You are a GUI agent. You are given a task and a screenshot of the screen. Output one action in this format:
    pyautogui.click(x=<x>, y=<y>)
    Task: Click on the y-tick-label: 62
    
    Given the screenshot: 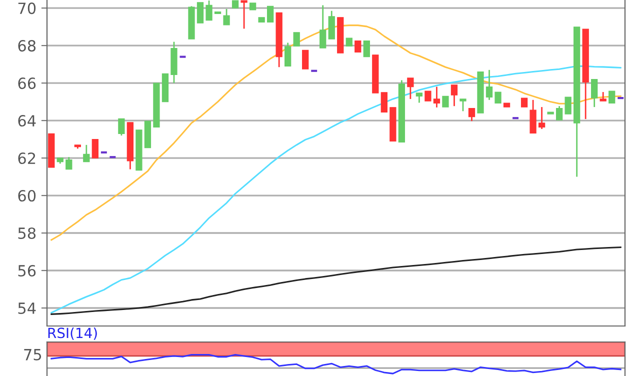 What is the action you would take?
    pyautogui.click(x=27, y=158)
    